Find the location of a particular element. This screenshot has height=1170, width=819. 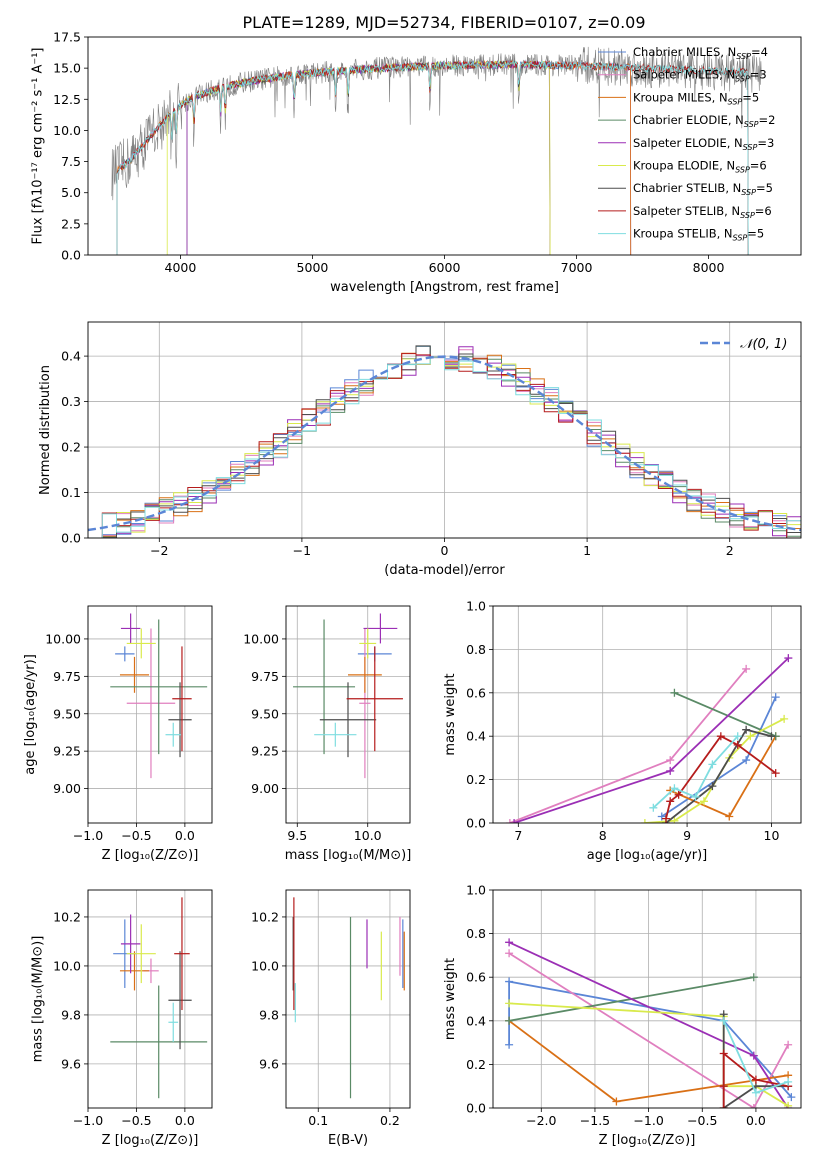

legend-label: Salpeter STELIB, NSSP=6 is located at coordinates (702, 212).